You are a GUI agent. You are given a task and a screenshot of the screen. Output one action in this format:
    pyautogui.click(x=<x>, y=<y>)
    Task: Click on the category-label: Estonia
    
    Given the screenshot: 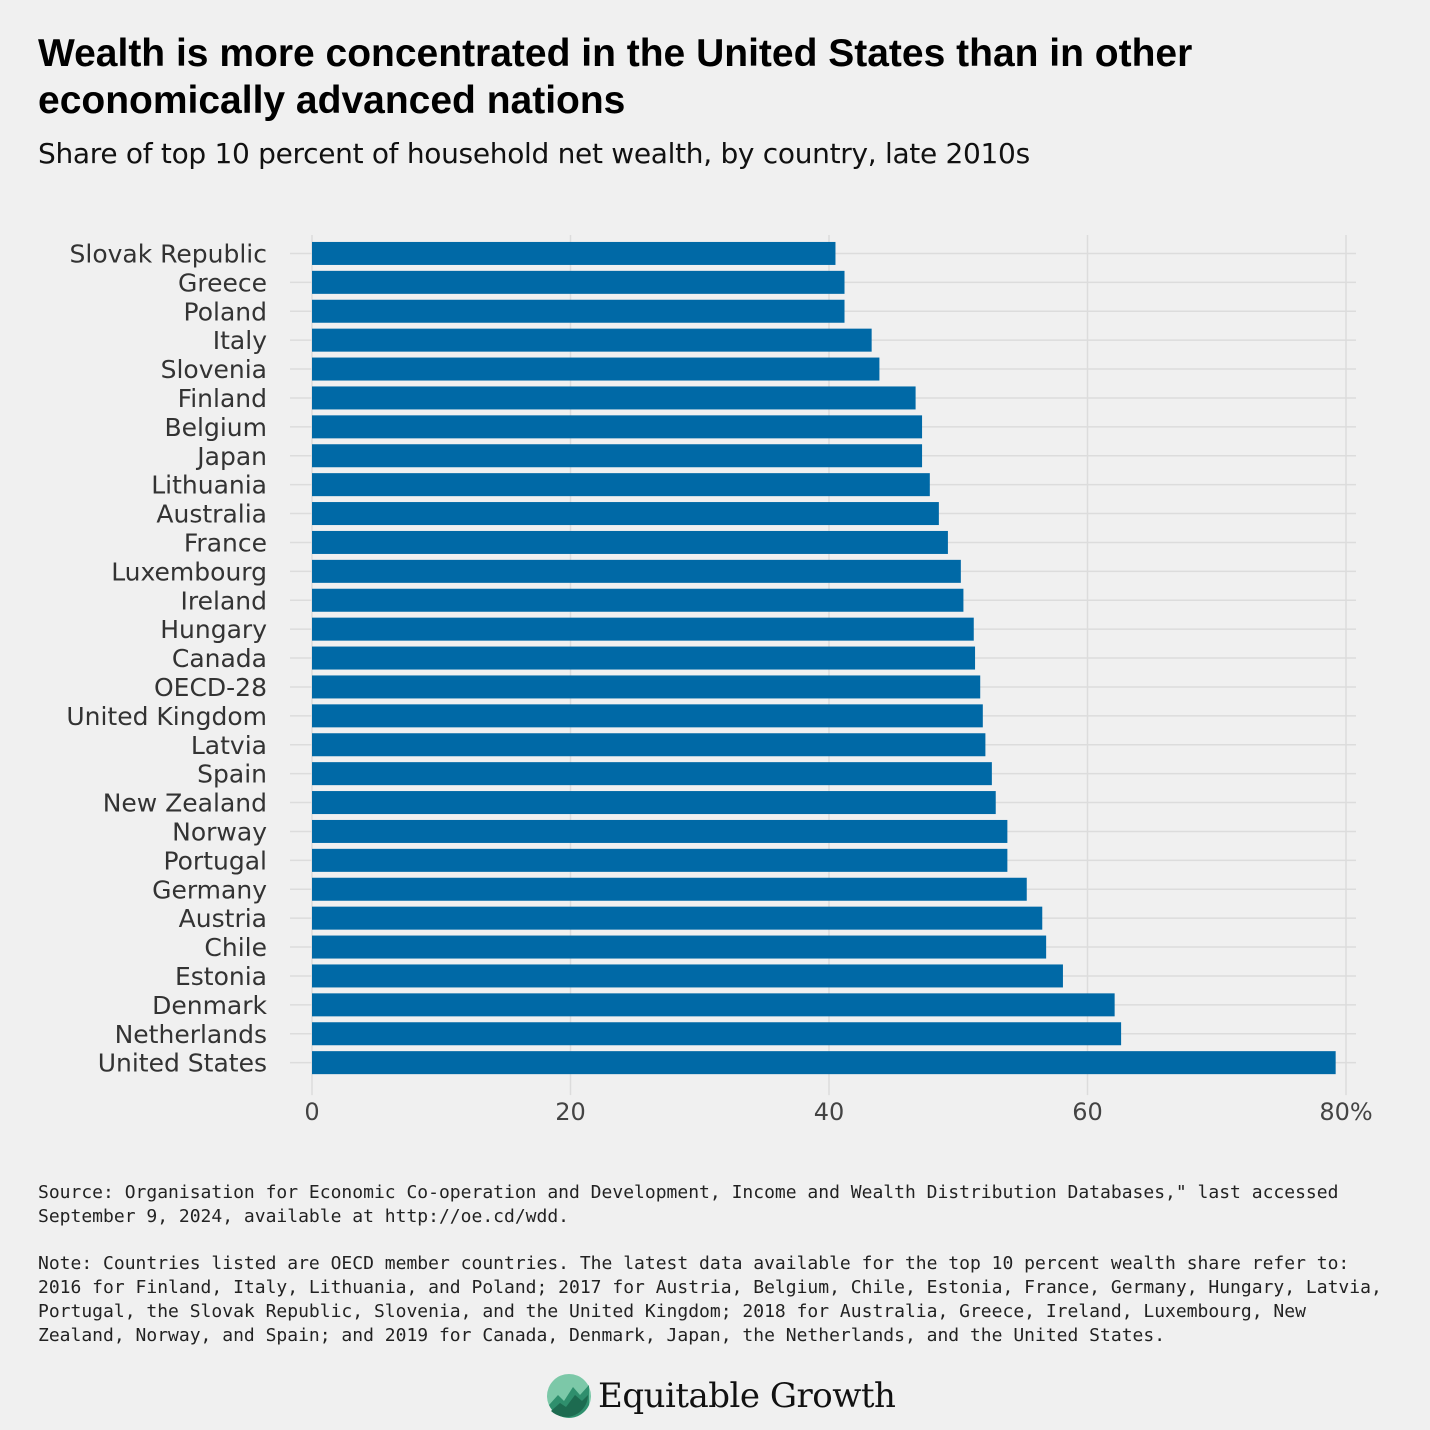 What is the action you would take?
    pyautogui.click(x=221, y=976)
    